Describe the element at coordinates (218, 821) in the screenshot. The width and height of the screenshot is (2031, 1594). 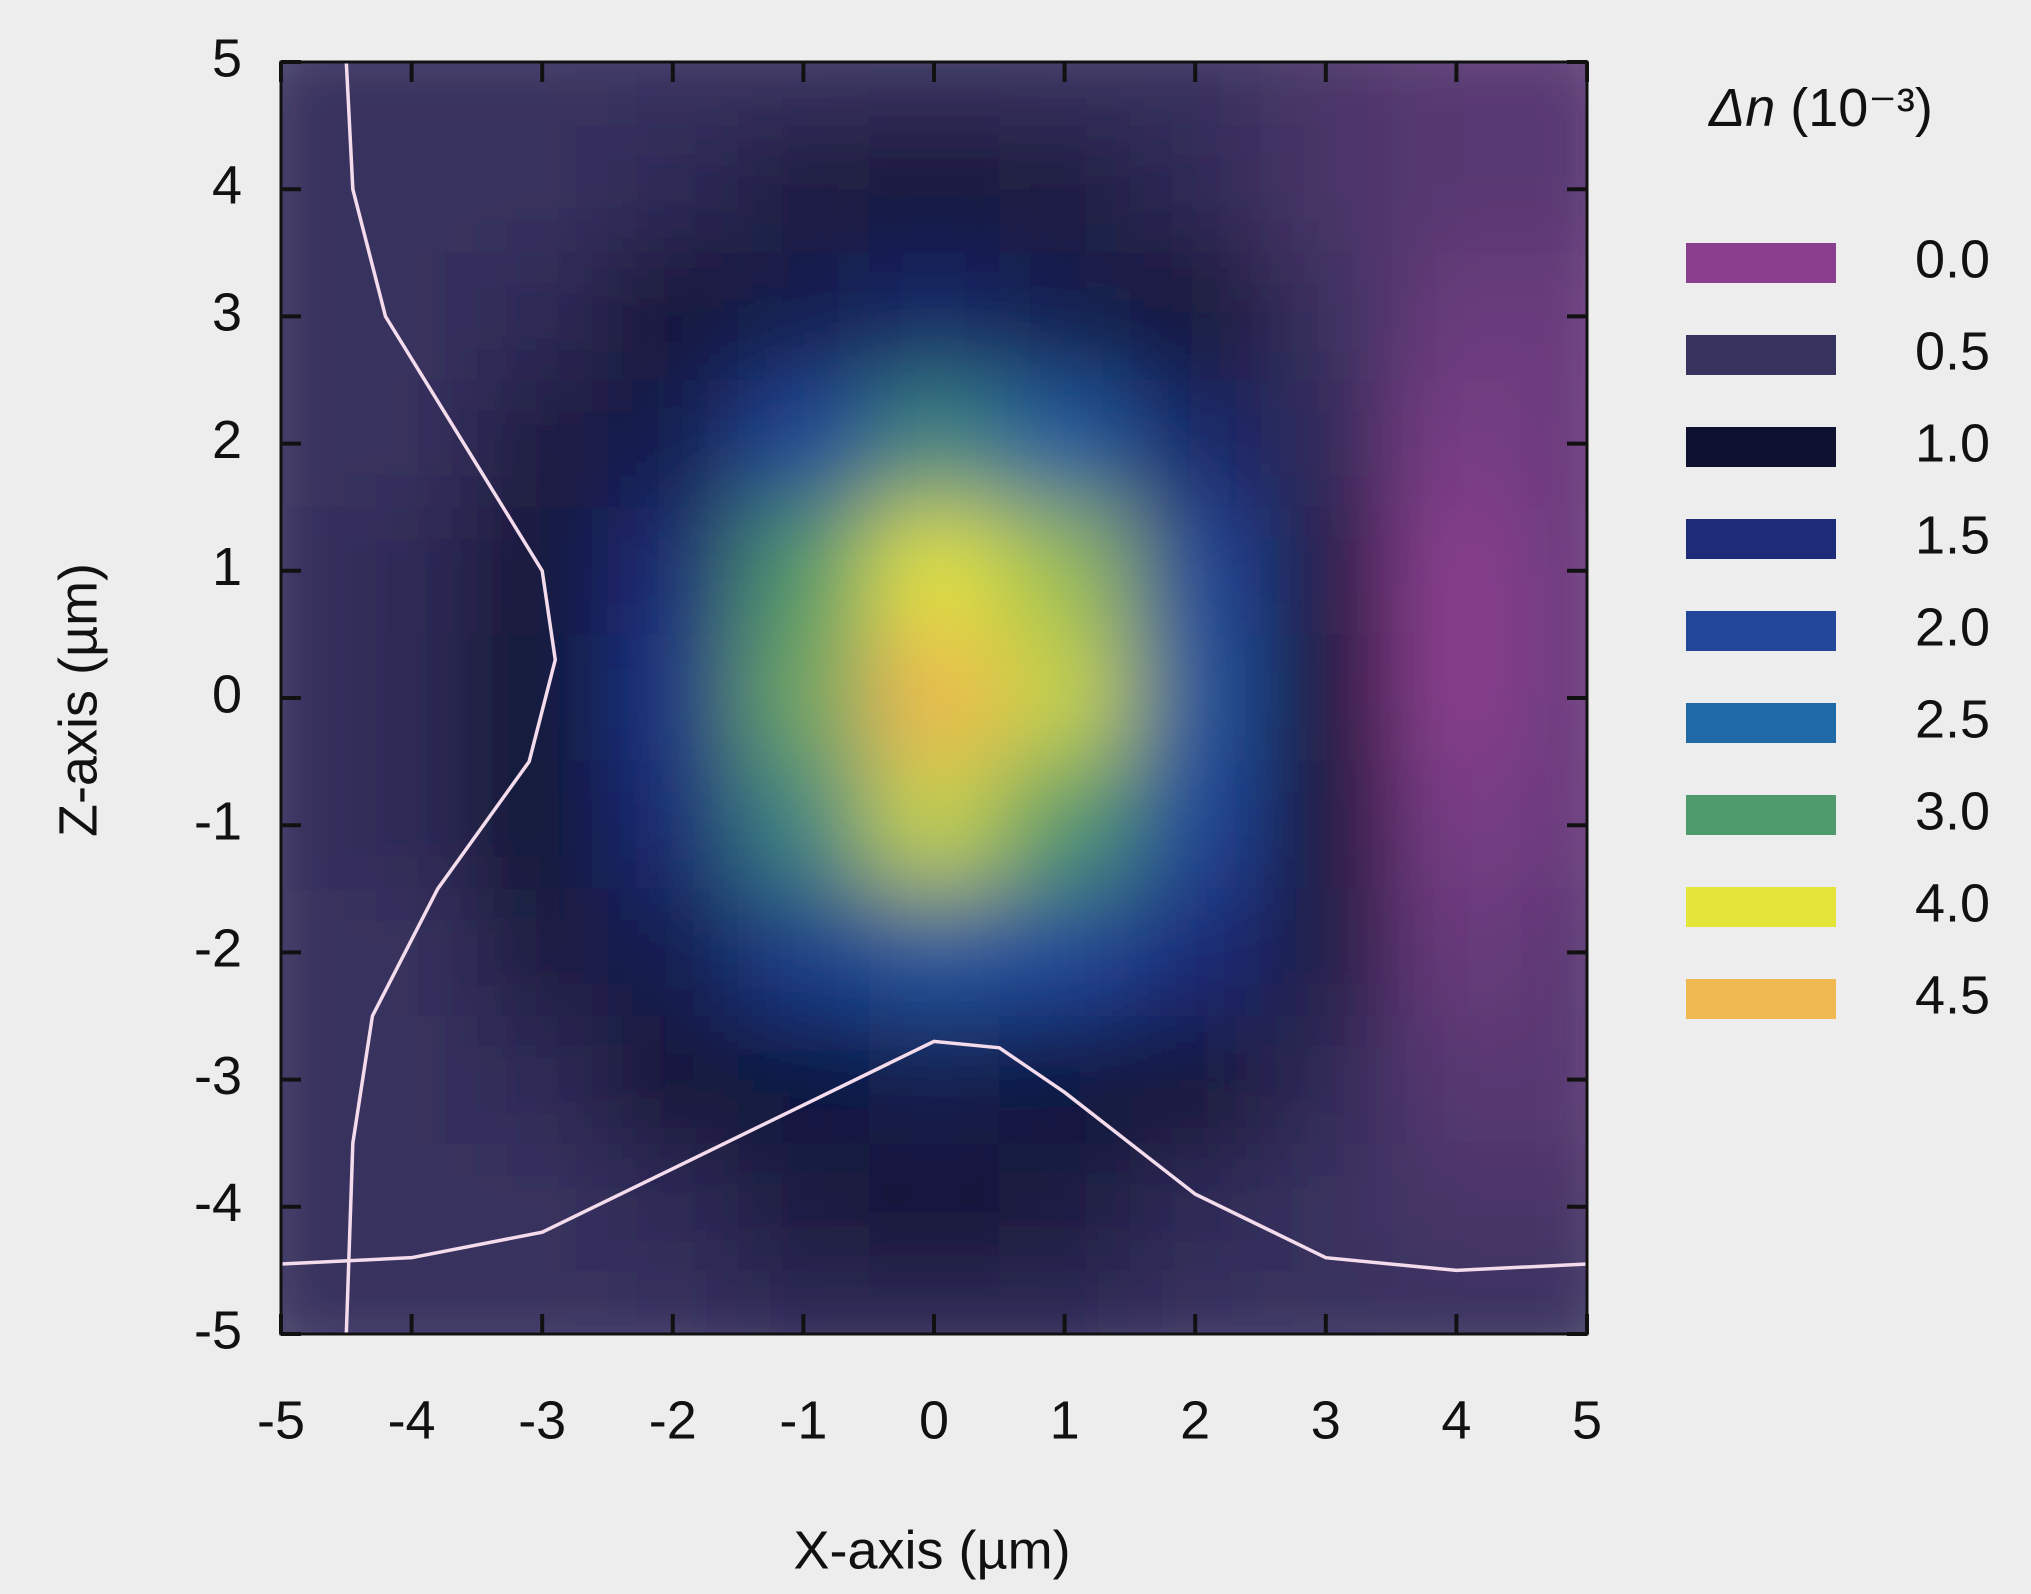
I see `y-tick-label: -1` at that location.